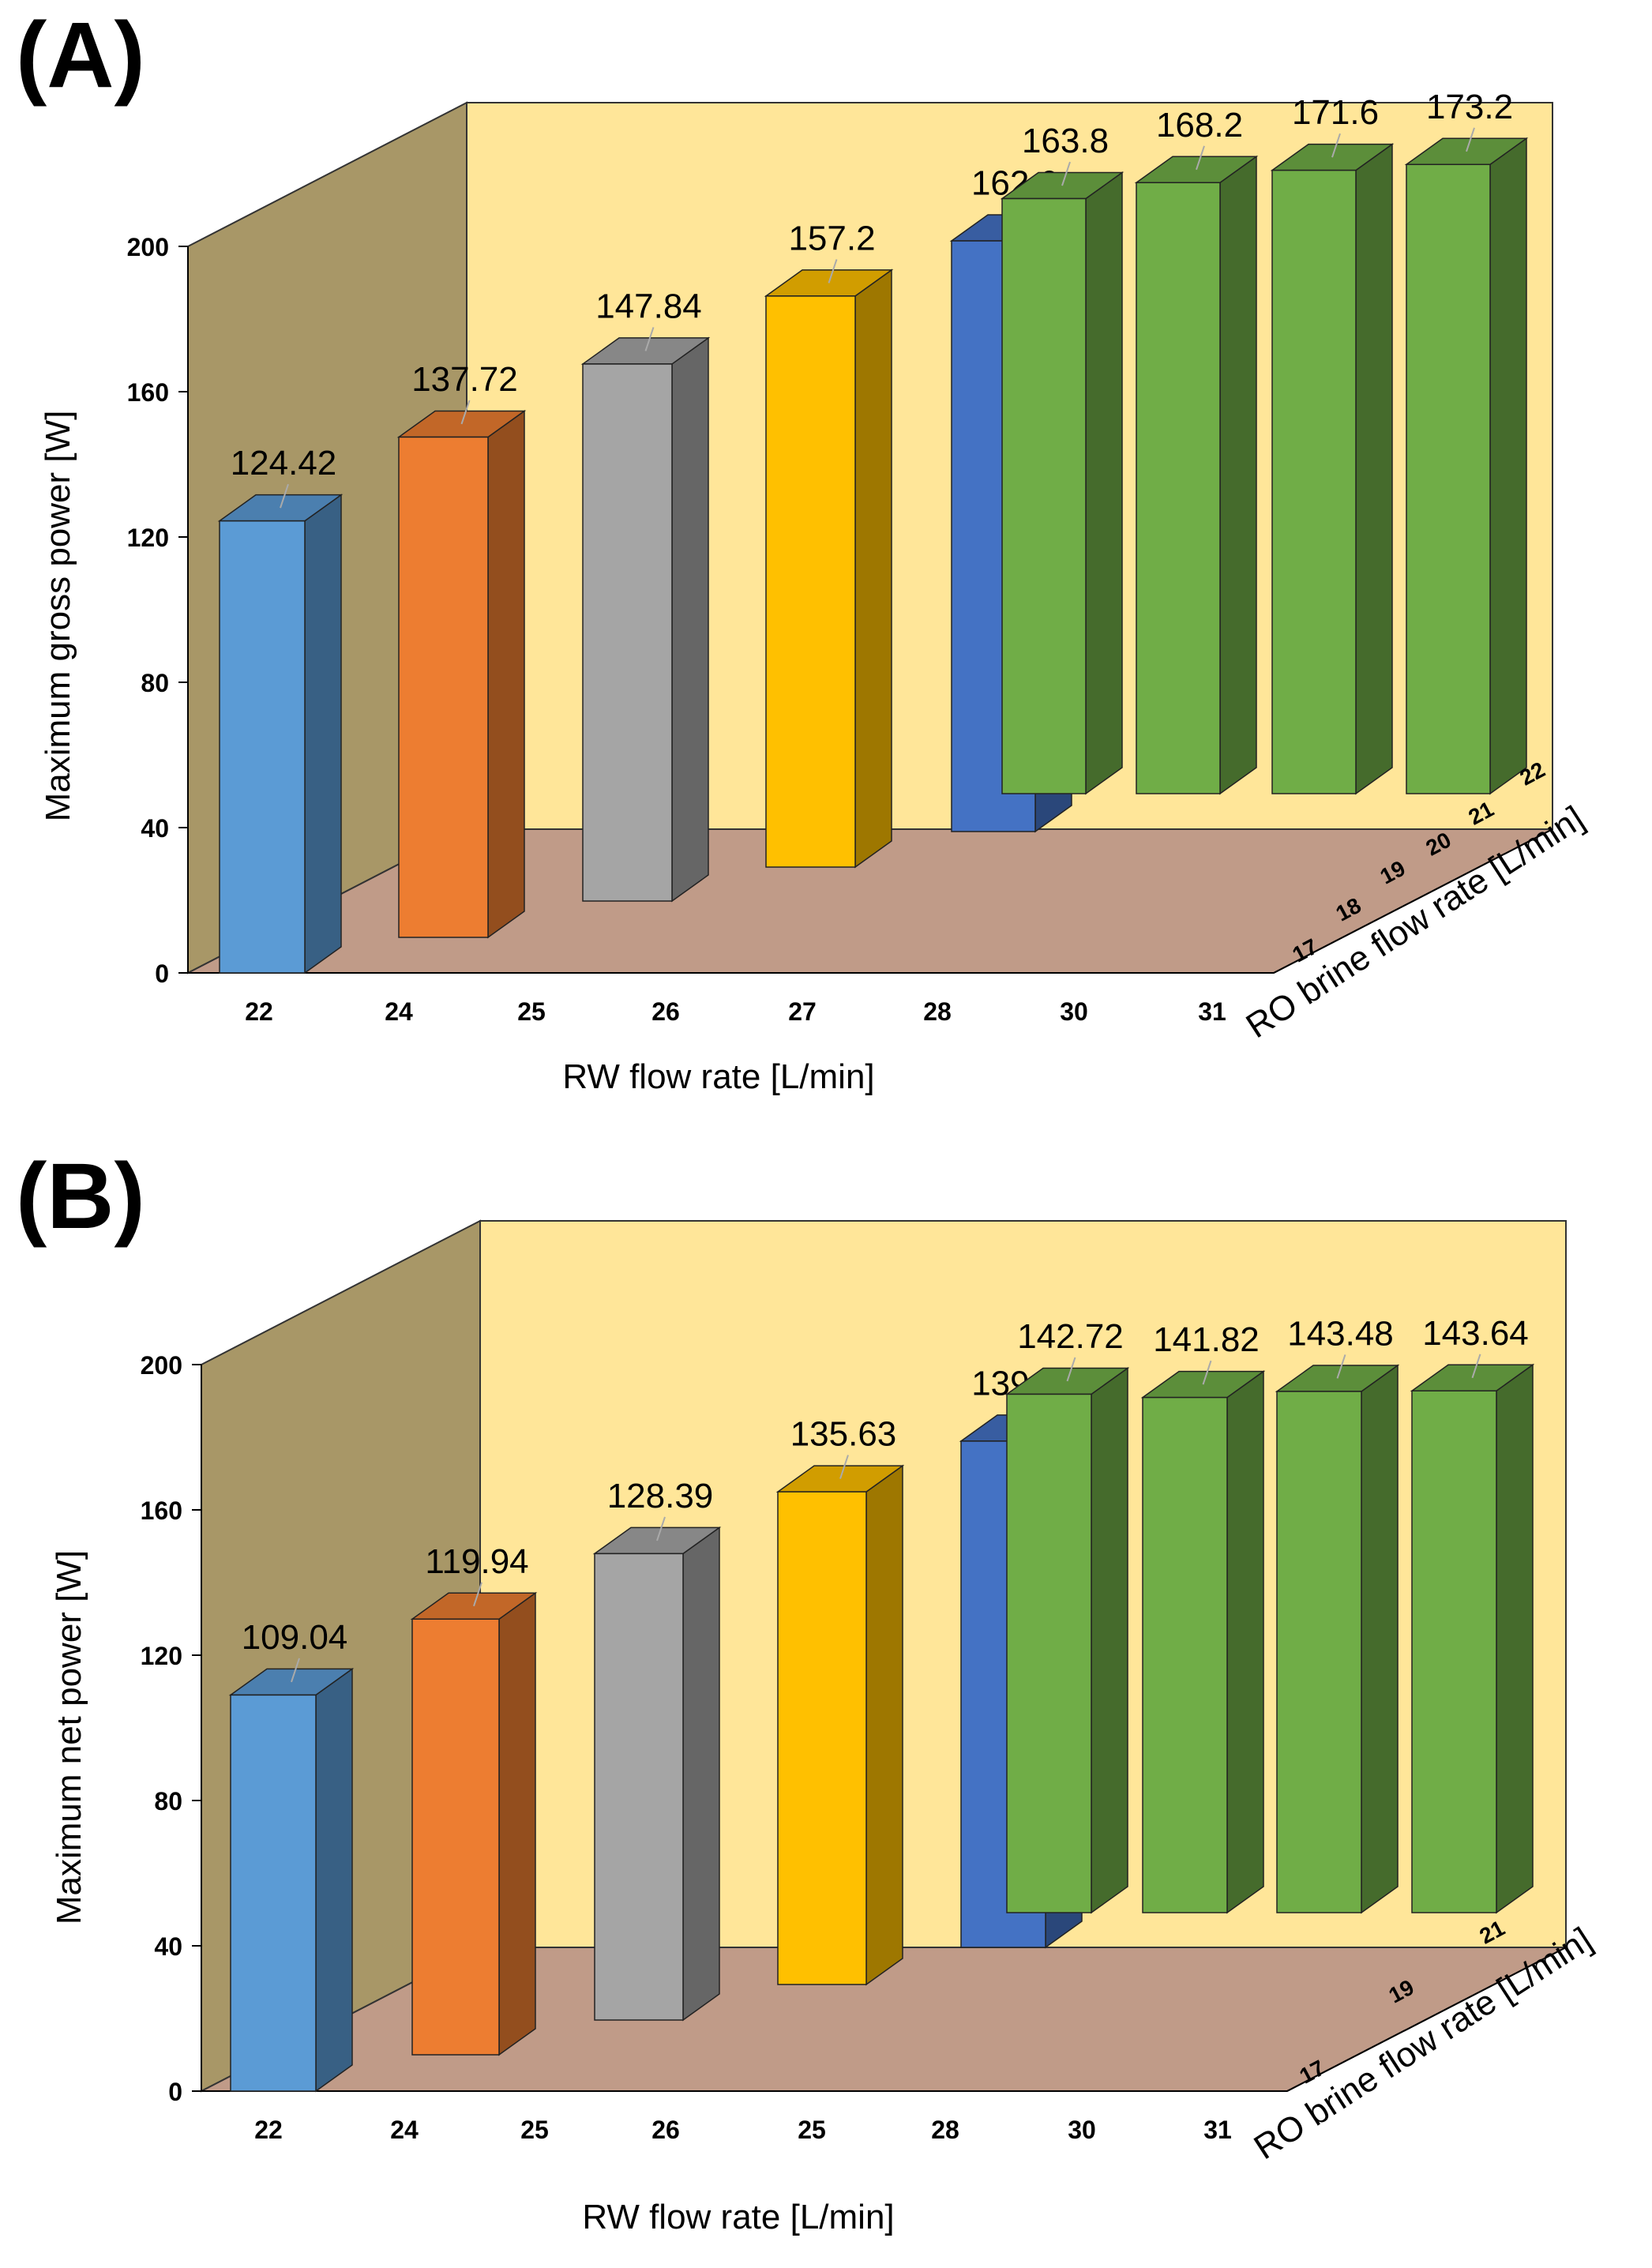 The image size is (1652, 2268). Describe the element at coordinates (1065, 141) in the screenshot. I see `data-label: 163.8` at that location.